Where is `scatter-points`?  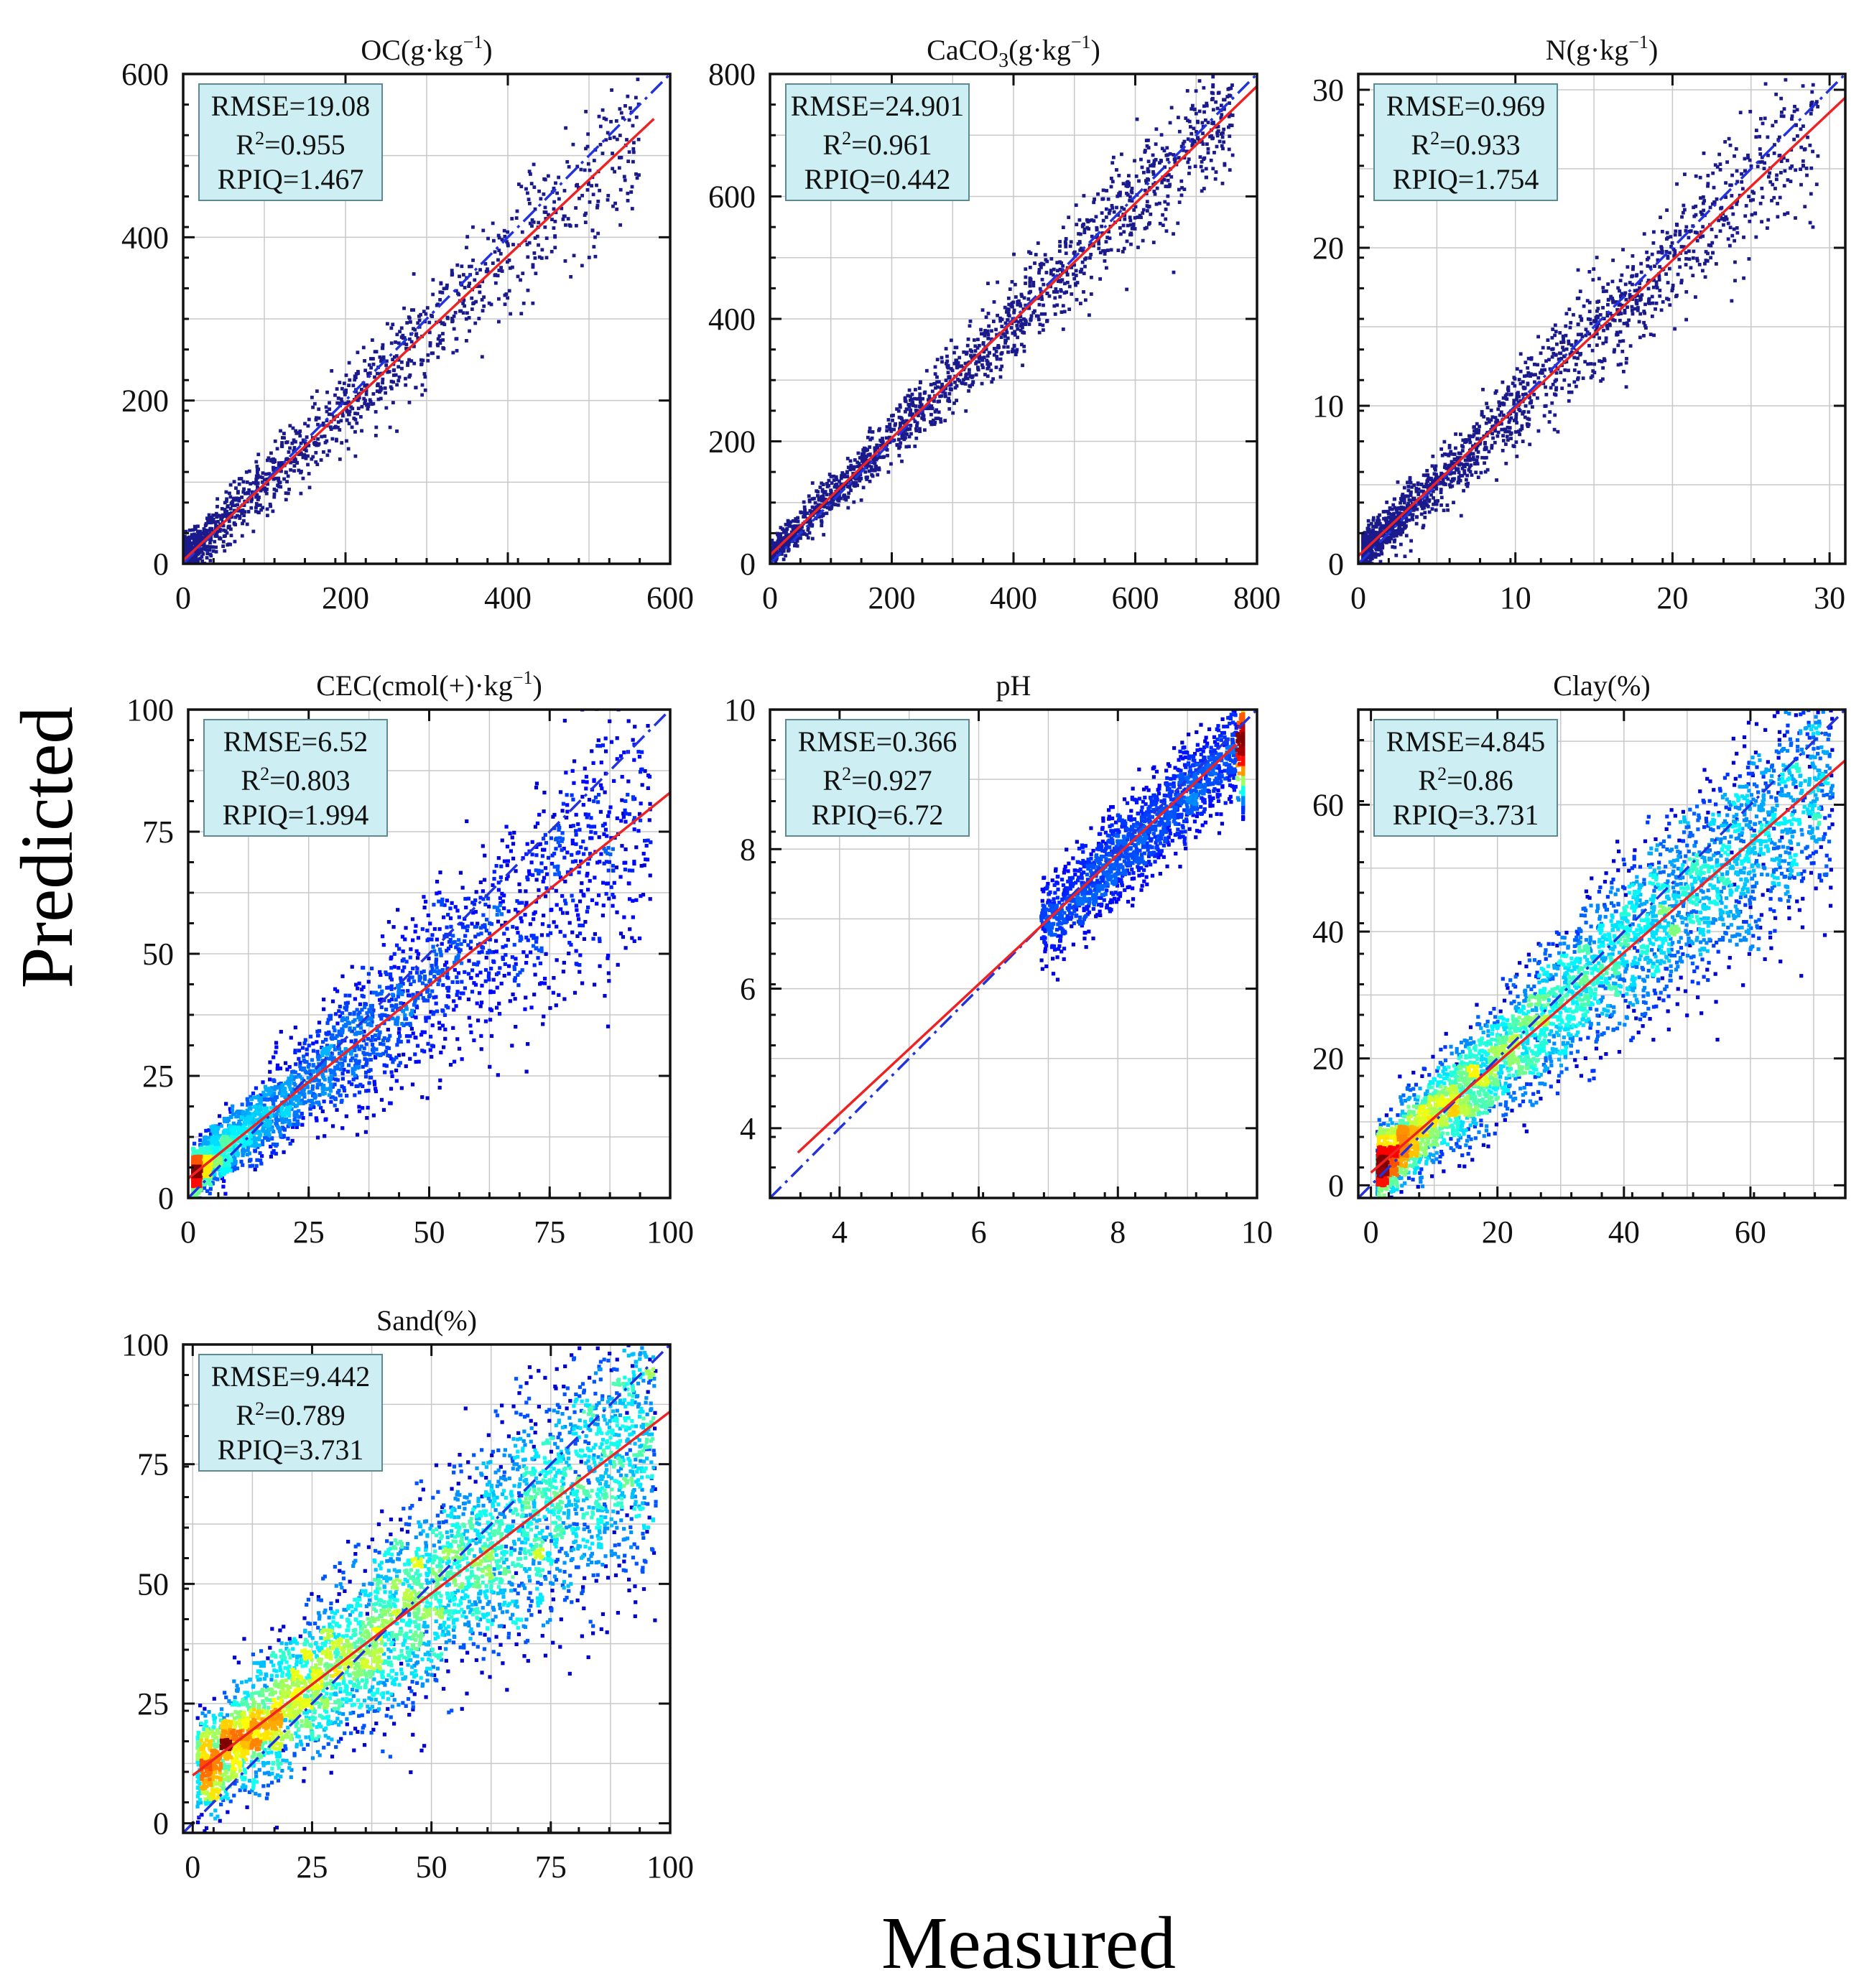 scatter-points is located at coordinates (1590, 319).